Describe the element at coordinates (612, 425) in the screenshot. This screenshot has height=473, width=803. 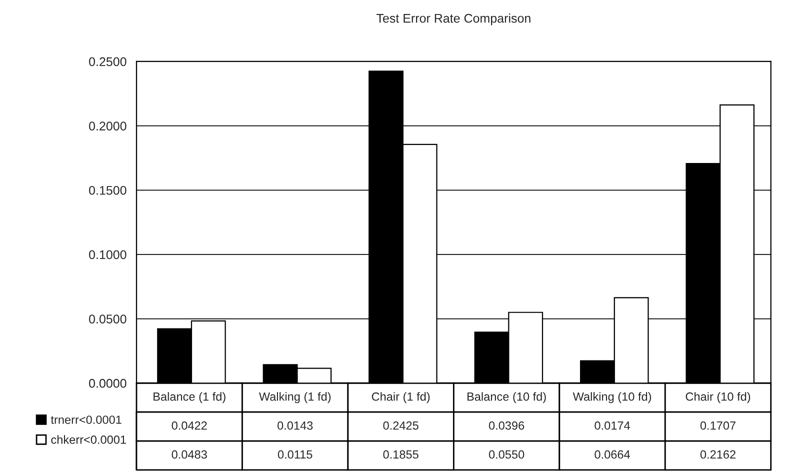
I see `data-label: 0.0174` at that location.